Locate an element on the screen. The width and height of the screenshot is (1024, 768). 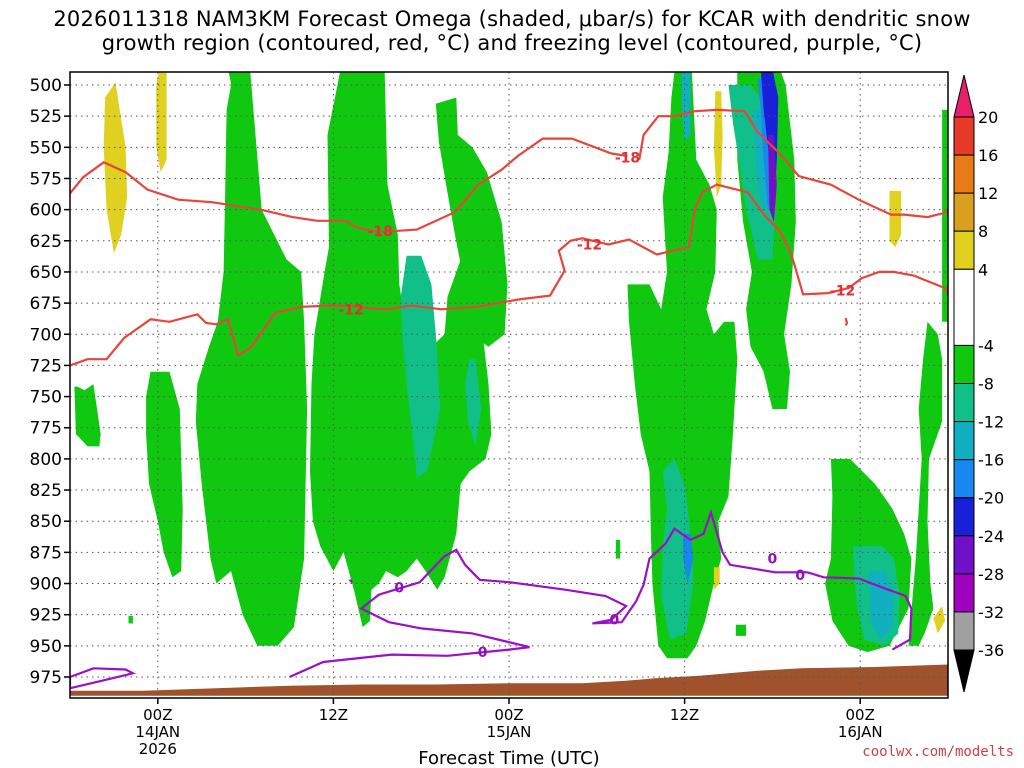
colorbar-label-4: 4 is located at coordinates (983, 269).